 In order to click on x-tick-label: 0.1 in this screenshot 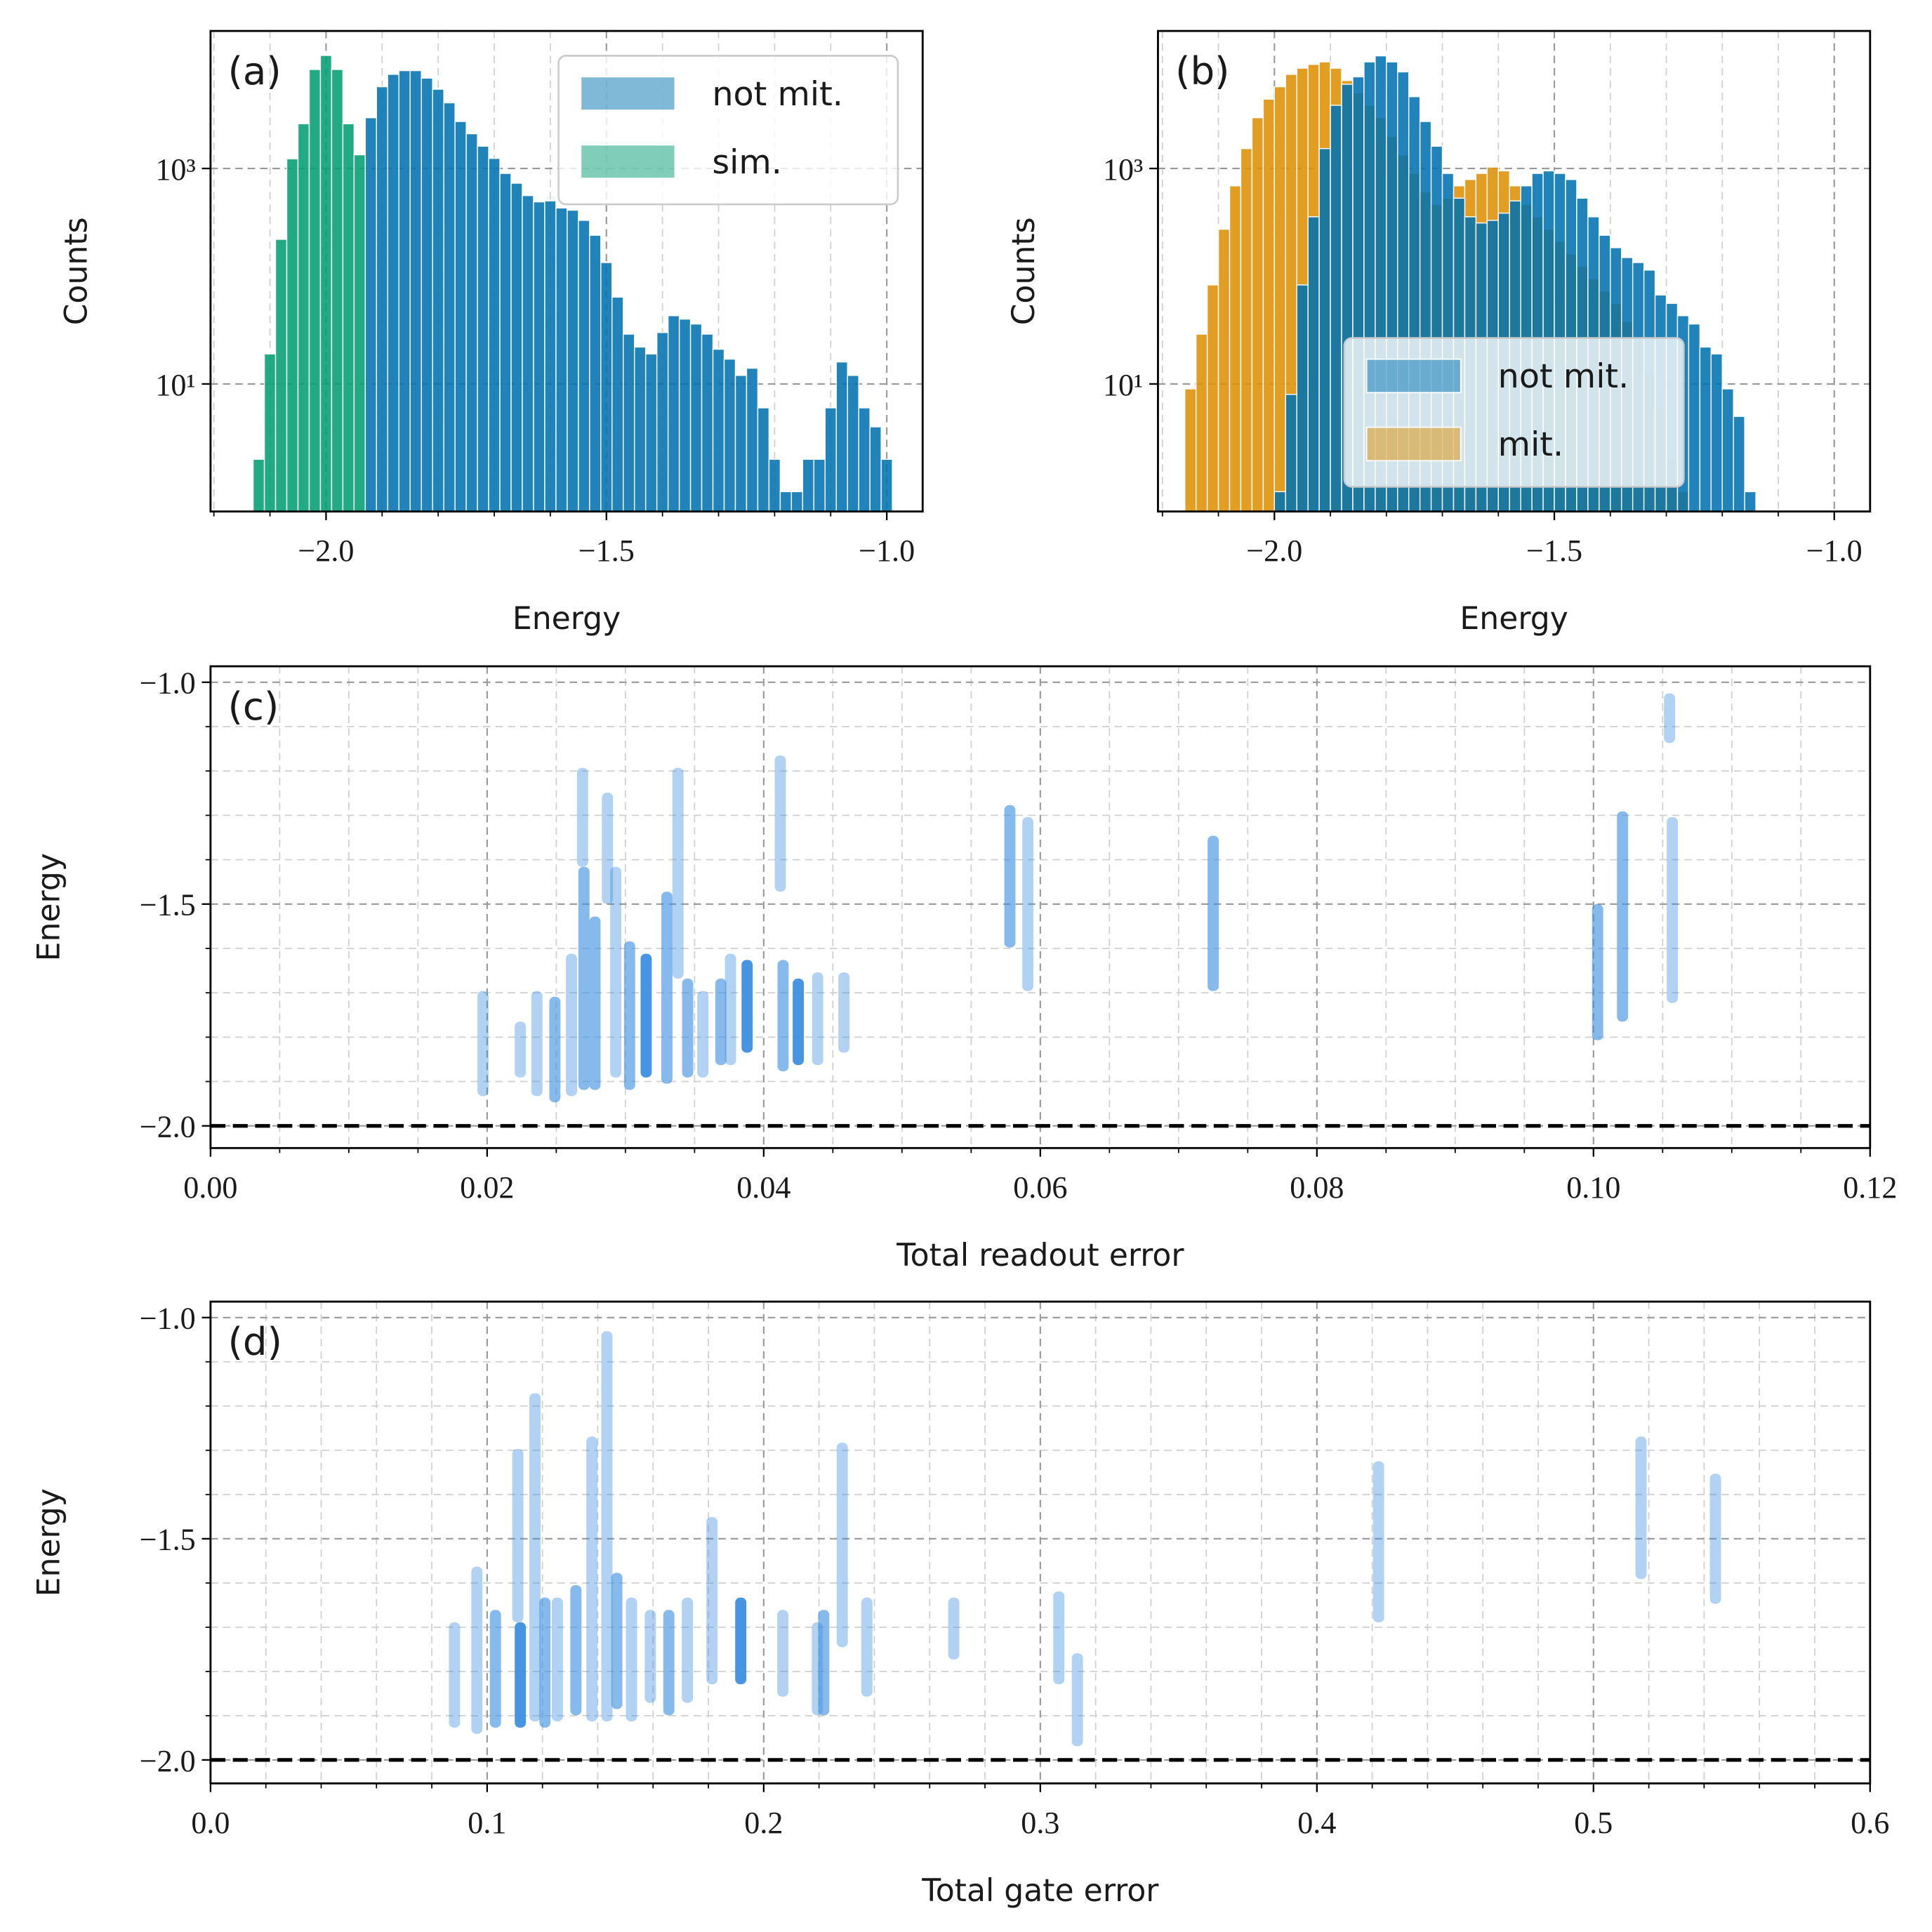, I will do `click(487, 1823)`.